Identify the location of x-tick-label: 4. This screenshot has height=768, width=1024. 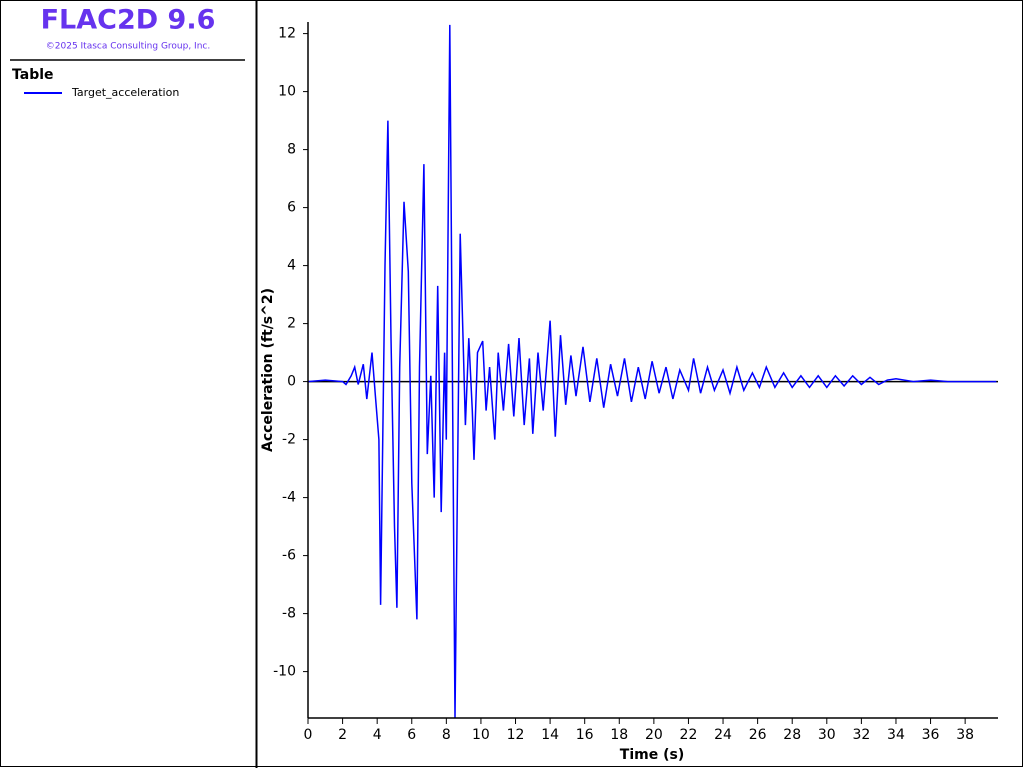
(377, 735).